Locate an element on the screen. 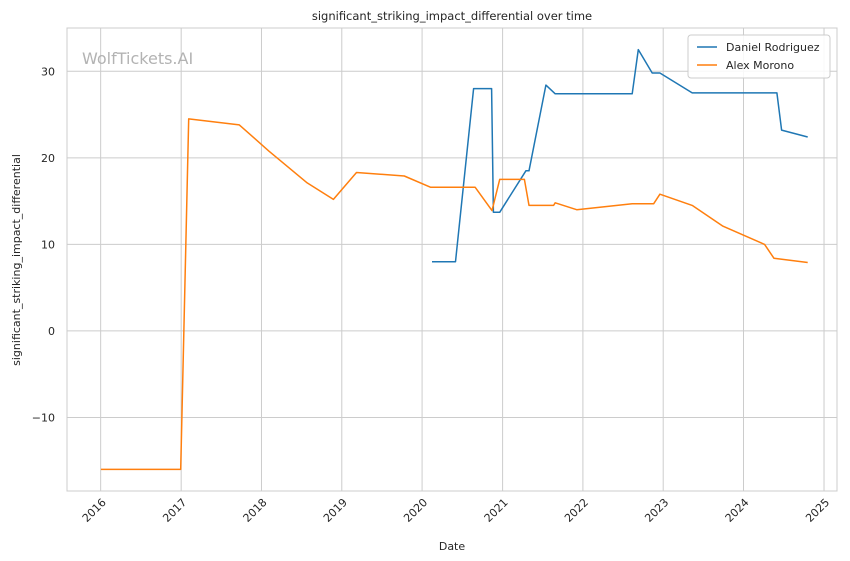 The height and width of the screenshot is (561, 850). legend-box is located at coordinates (759, 56).